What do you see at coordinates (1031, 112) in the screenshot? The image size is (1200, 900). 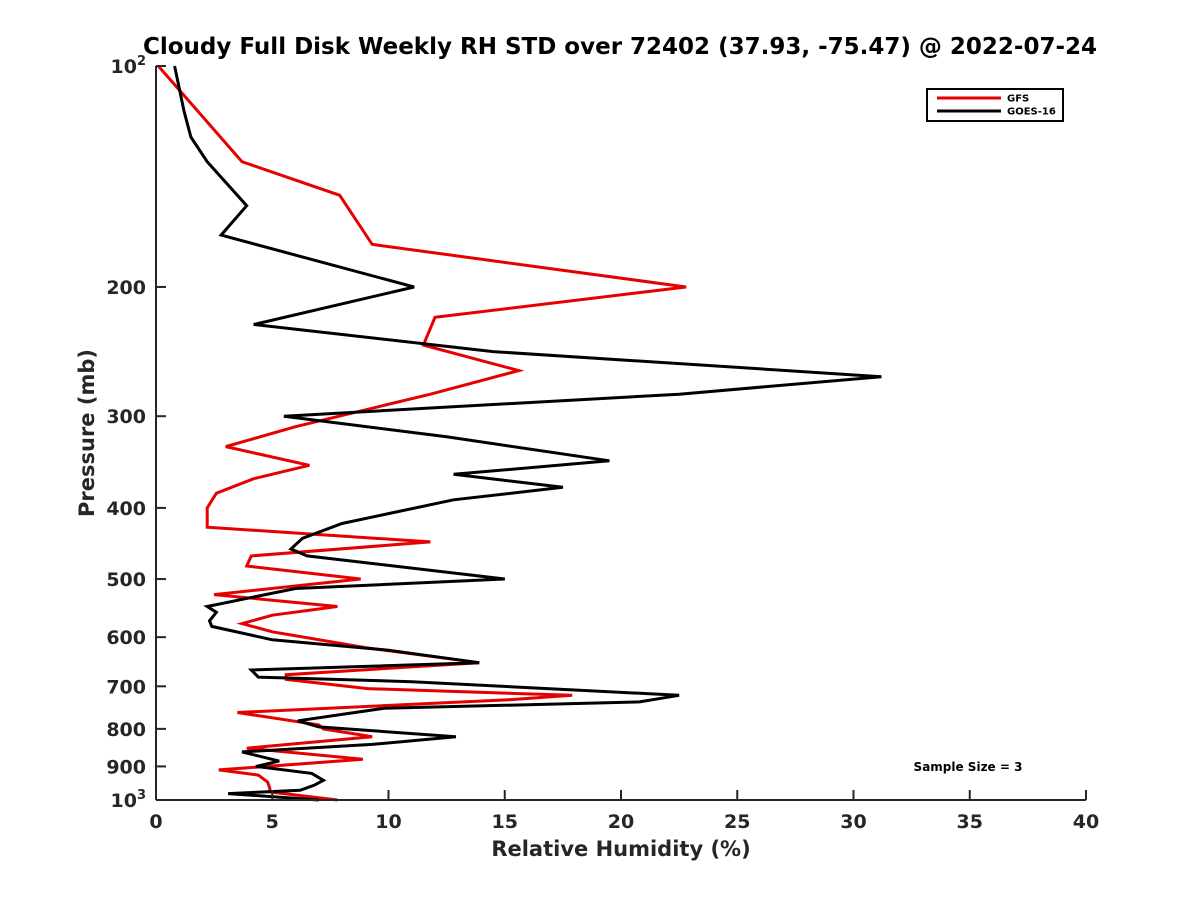 I see `legend-label: GOES-16` at bounding box center [1031, 112].